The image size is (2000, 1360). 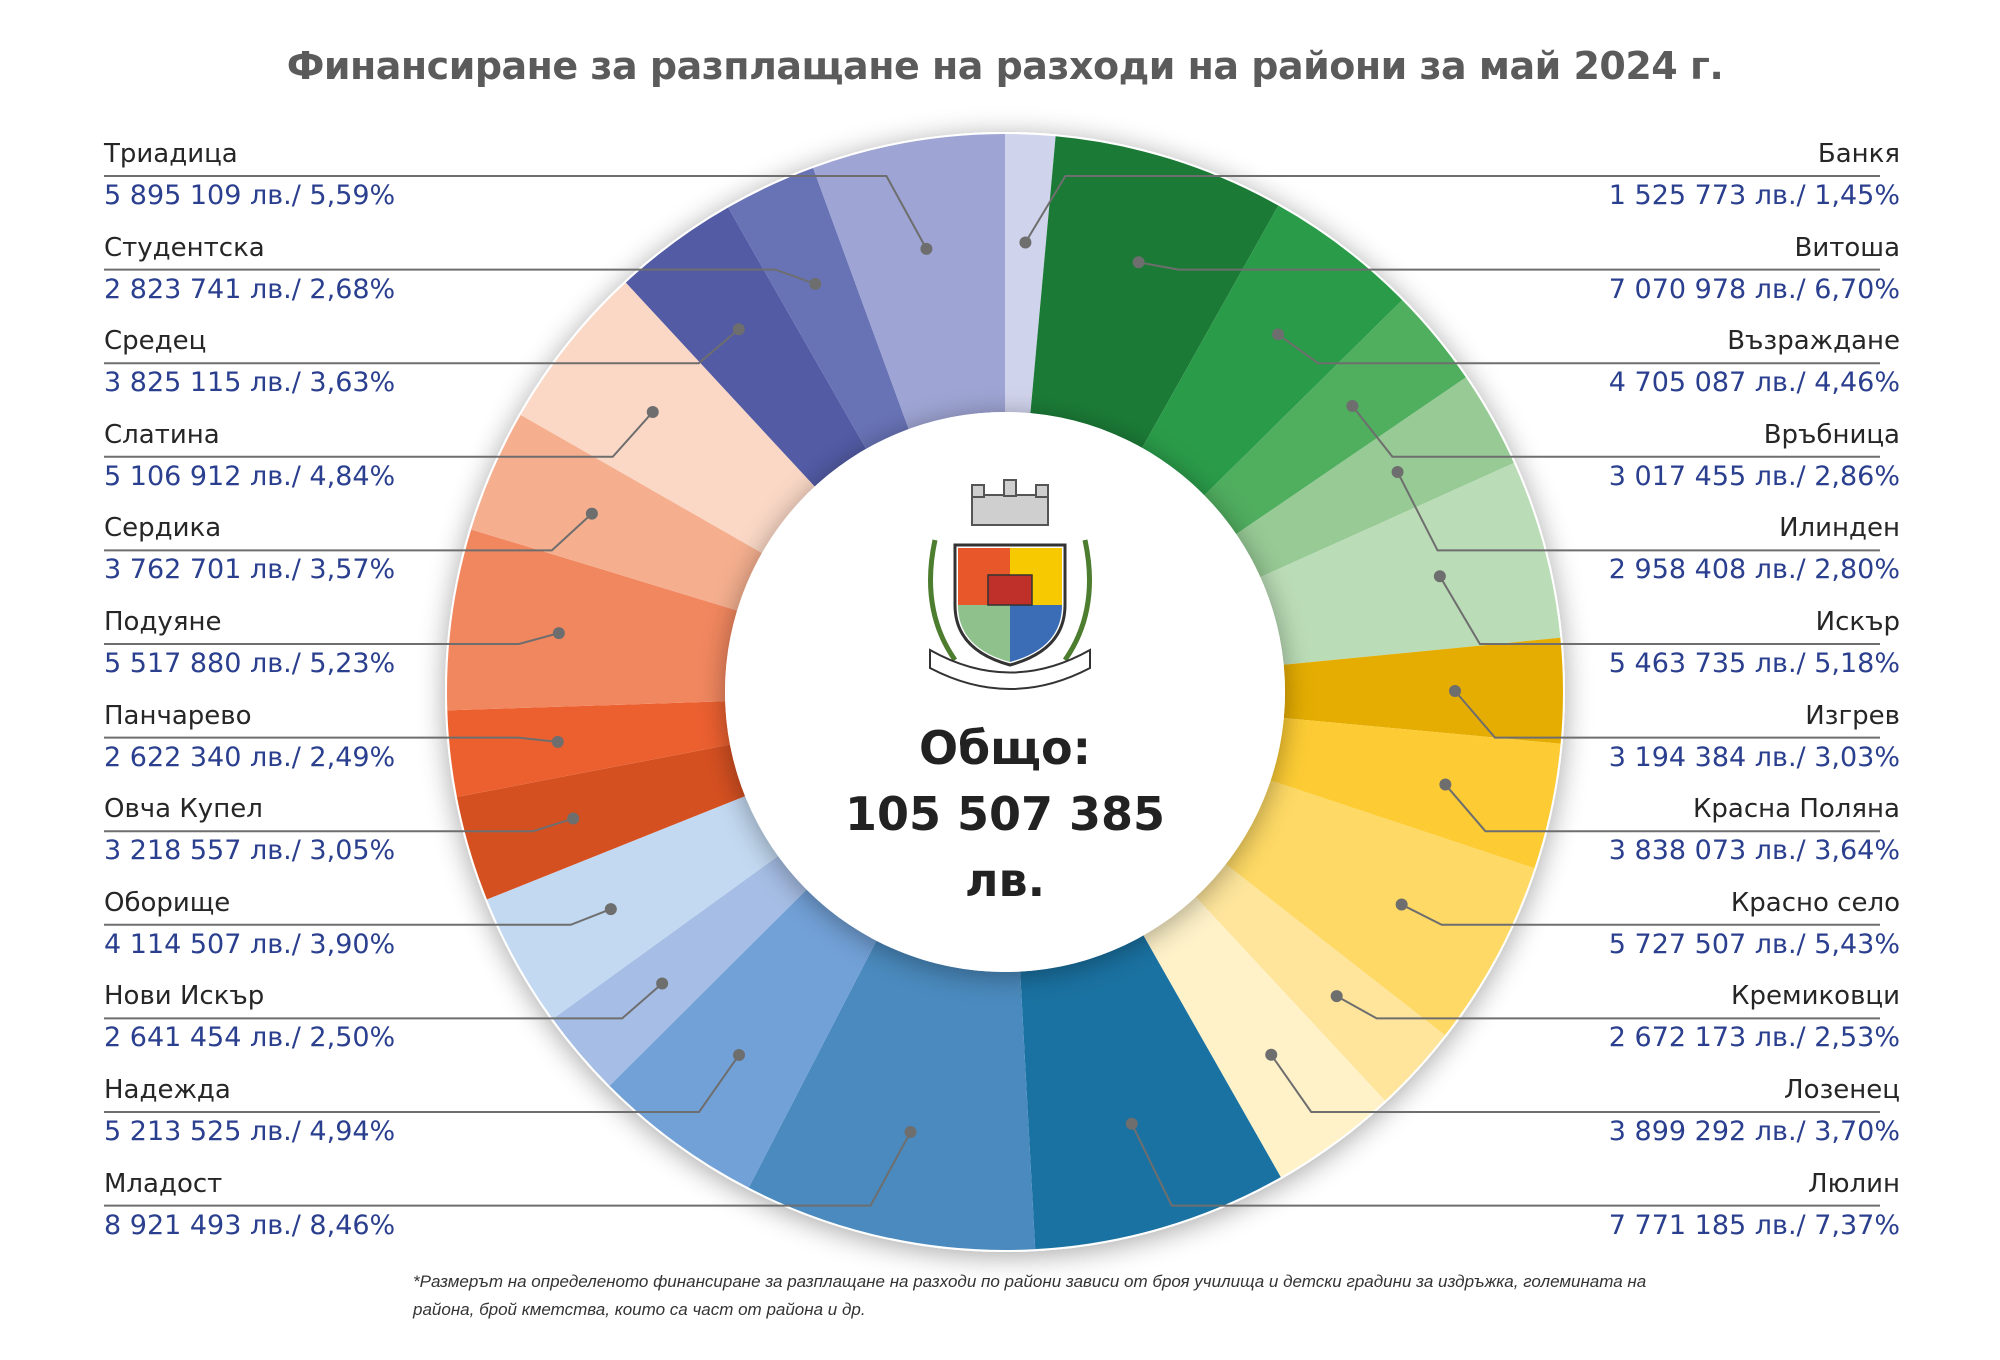 What do you see at coordinates (250, 383) in the screenshot?
I see `district-value: 3 825 115 лв./ 3,63%` at bounding box center [250, 383].